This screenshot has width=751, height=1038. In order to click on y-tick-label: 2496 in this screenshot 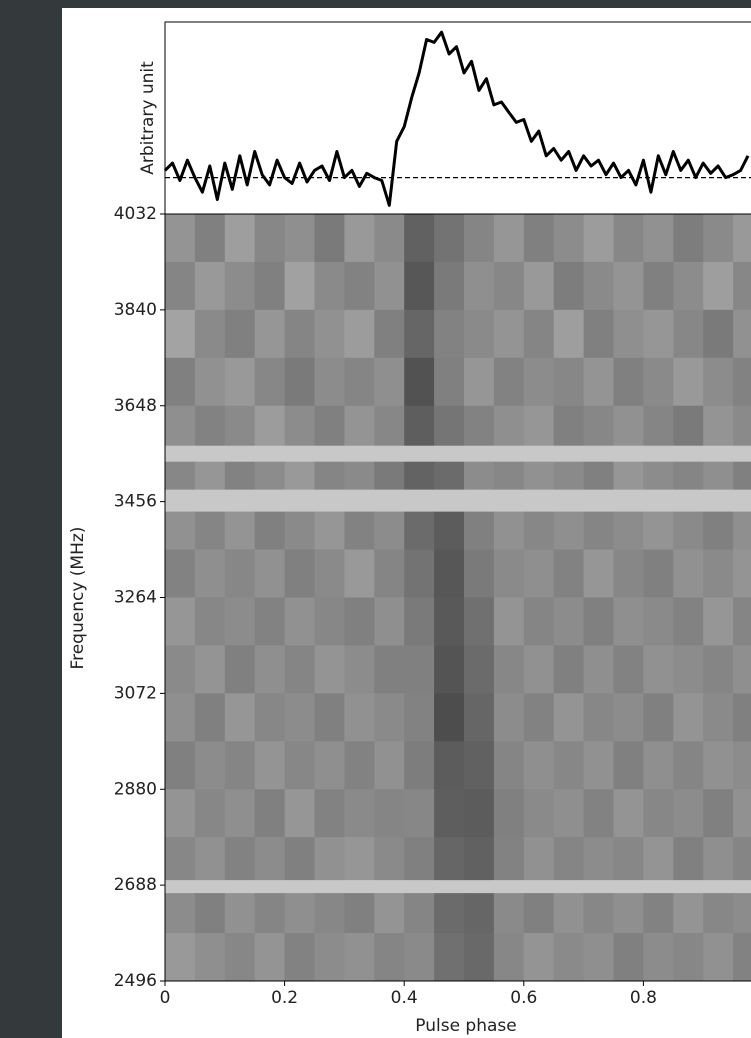, I will do `click(135, 981)`.